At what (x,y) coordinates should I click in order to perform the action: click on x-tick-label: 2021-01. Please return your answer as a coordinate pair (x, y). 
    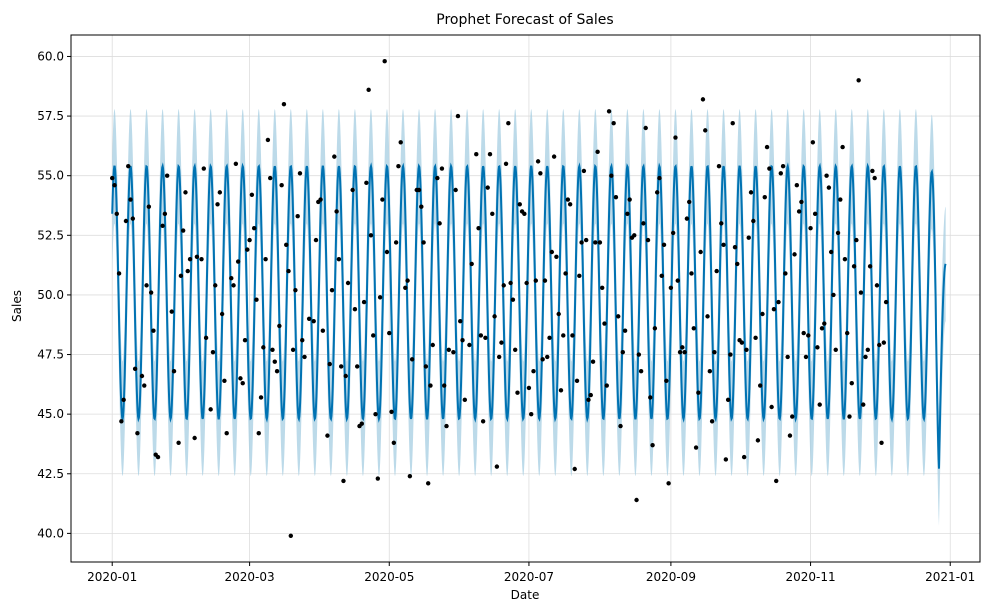
    Looking at the image, I should click on (950, 577).